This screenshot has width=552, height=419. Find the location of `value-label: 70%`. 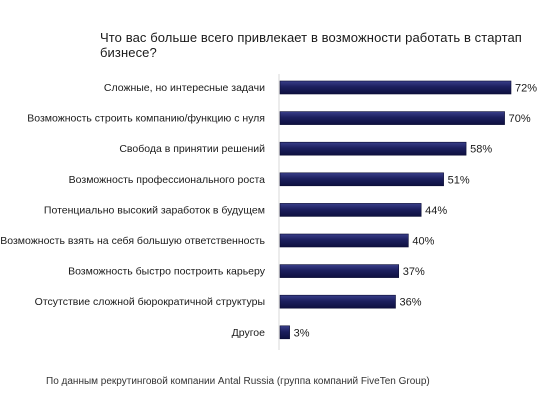

value-label: 70% is located at coordinates (520, 119).